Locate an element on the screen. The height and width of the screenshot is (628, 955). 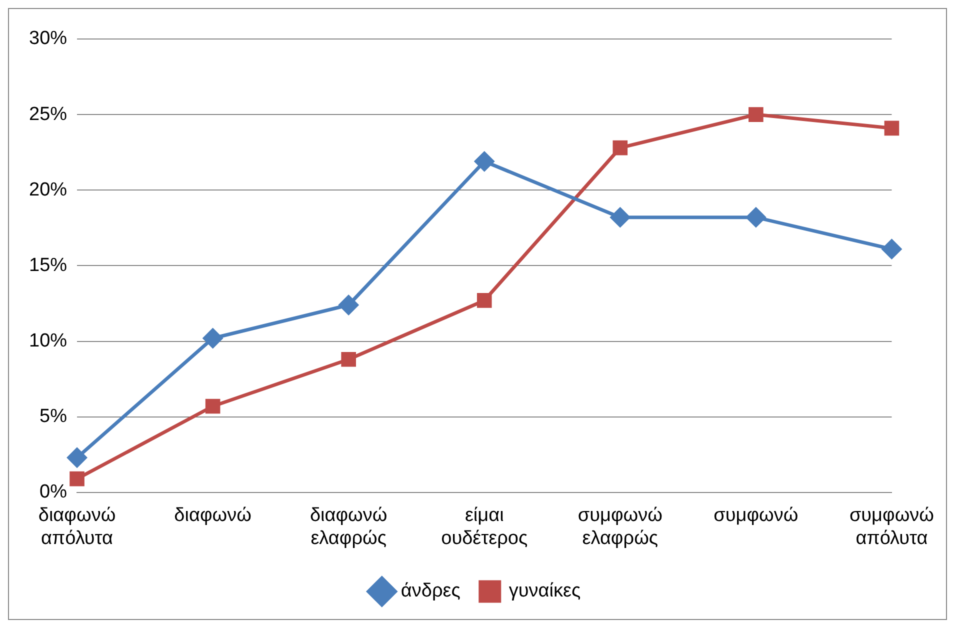
x-tick-label: συμφωνώ is located at coordinates (756, 515).